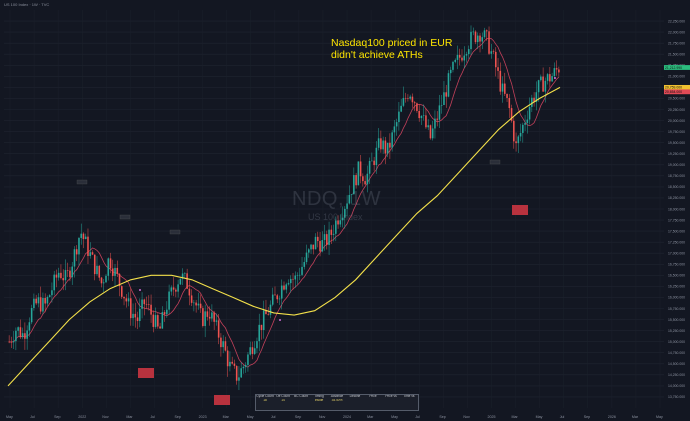 This screenshot has width=690, height=421. I want to click on stats-cell: BC Count, so click(301, 402).